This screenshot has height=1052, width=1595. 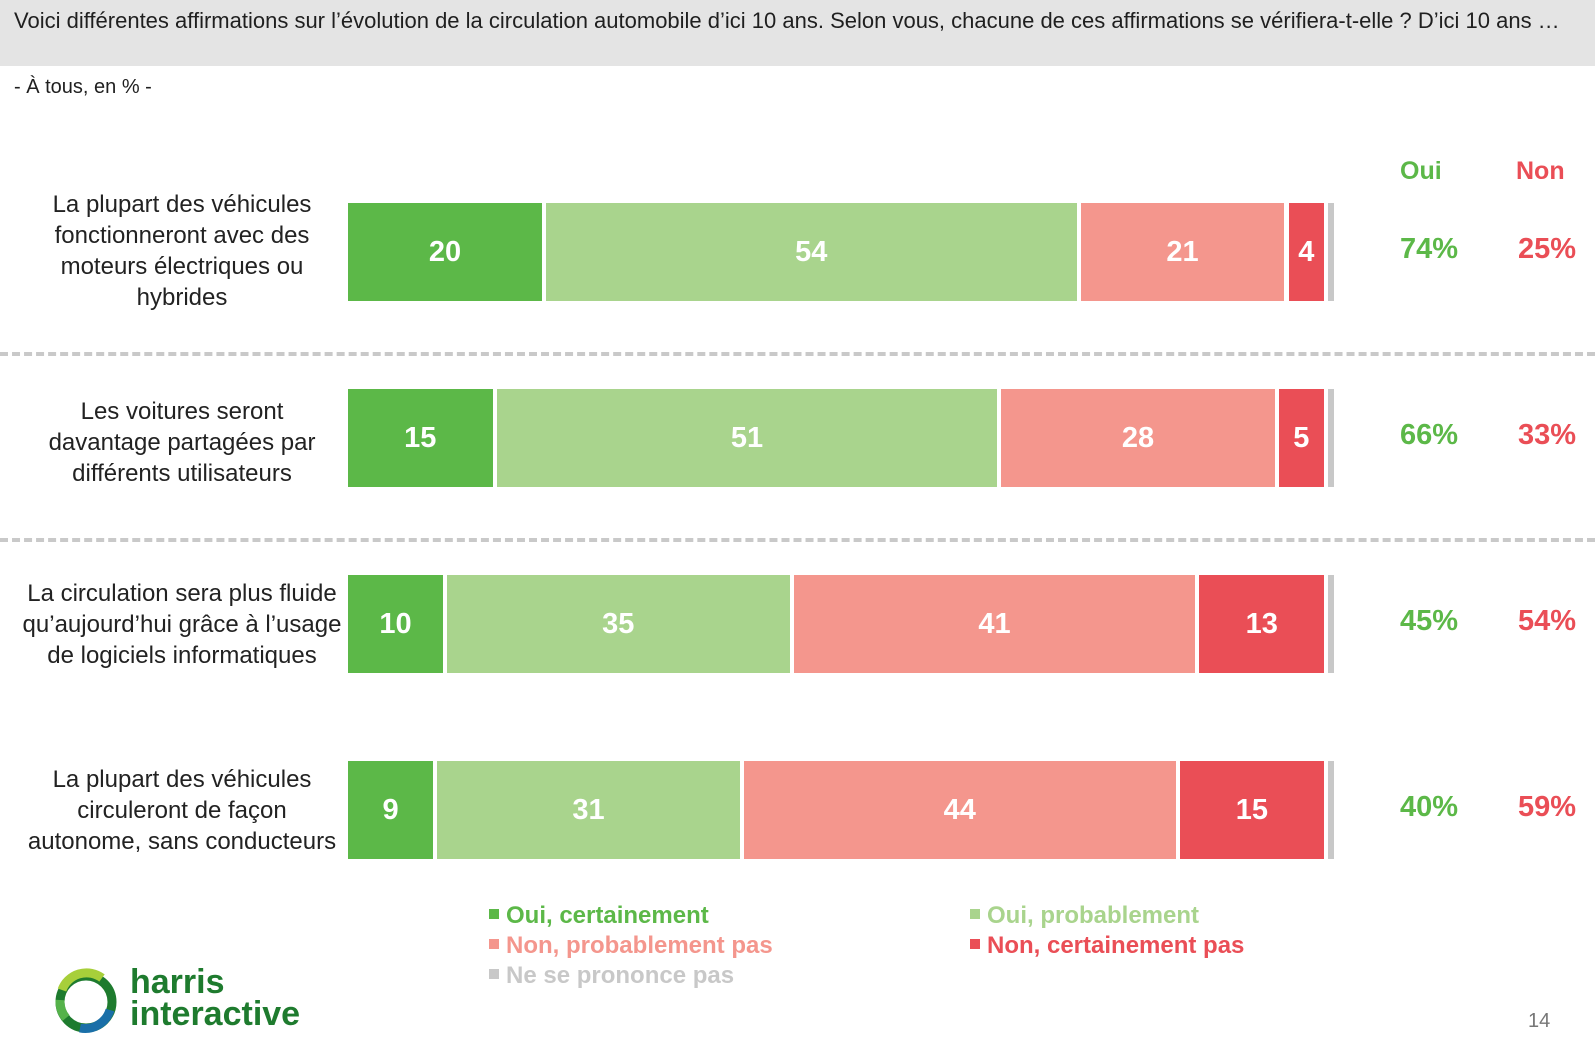 I want to click on bar-value-label: 10, so click(x=395, y=623).